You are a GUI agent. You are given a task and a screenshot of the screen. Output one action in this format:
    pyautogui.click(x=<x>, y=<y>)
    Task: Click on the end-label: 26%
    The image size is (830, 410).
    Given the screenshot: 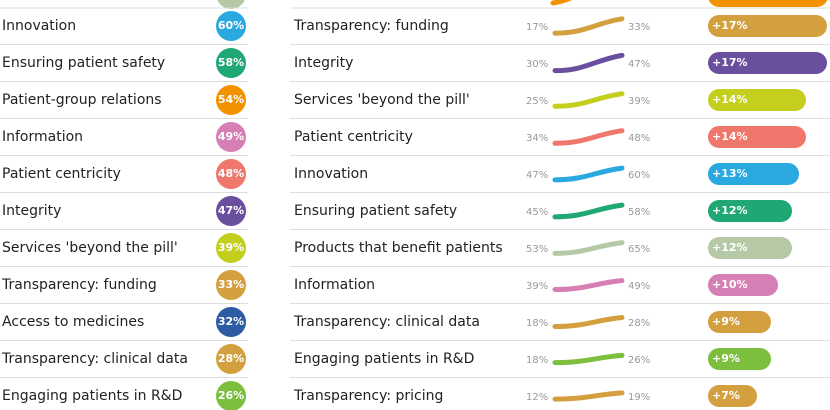 What is the action you would take?
    pyautogui.click(x=639, y=360)
    